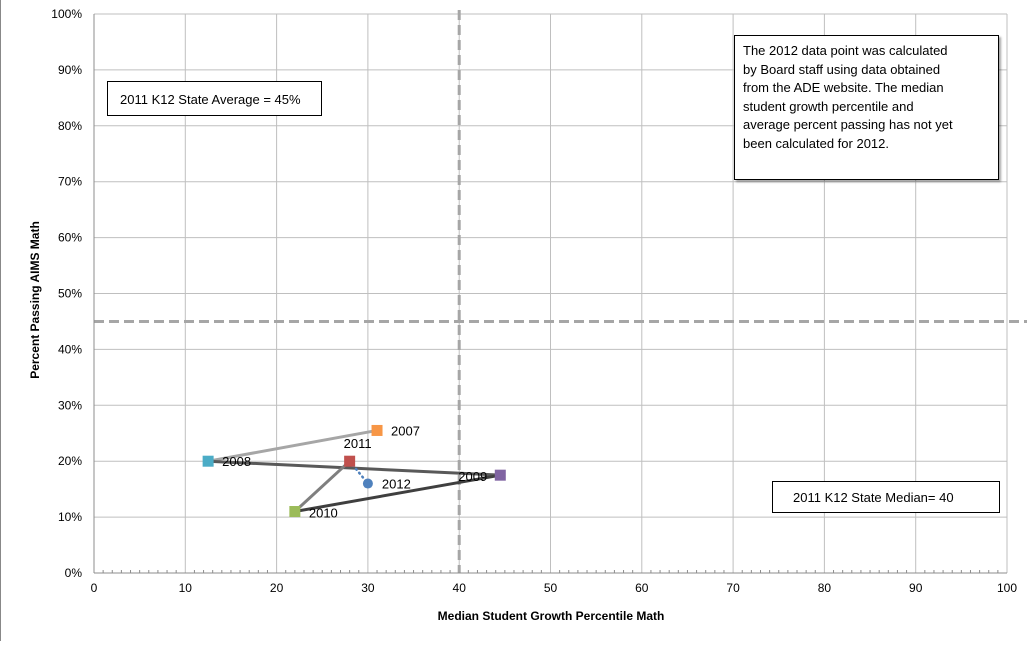  Describe the element at coordinates (642, 588) in the screenshot. I see `x-tick-label: 60` at that location.